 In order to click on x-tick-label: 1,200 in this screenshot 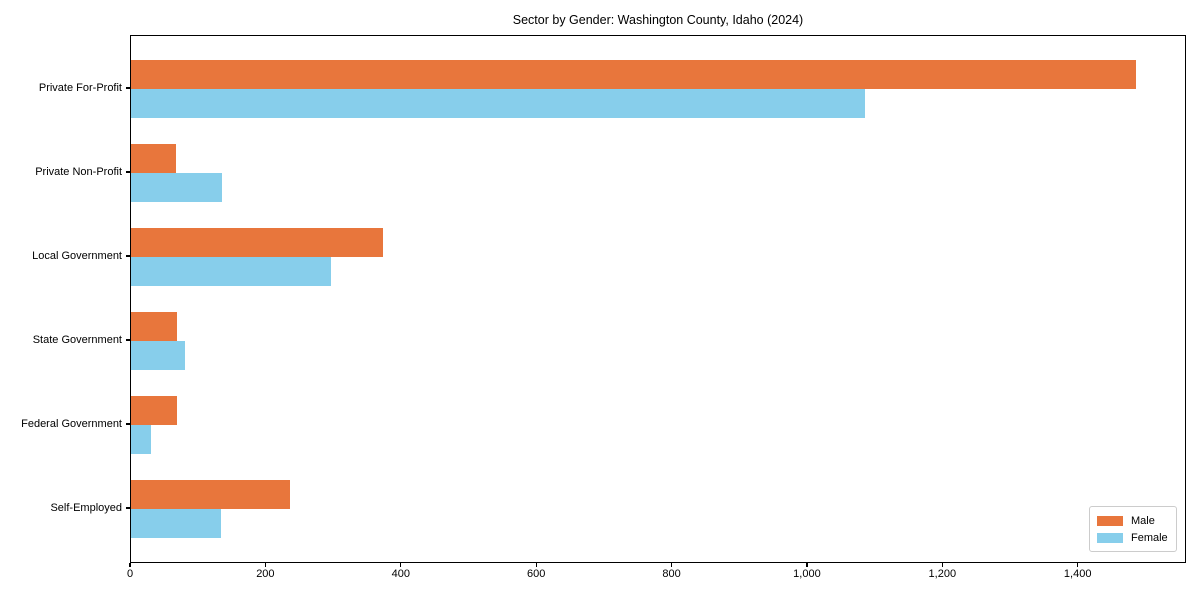, I will do `click(942, 574)`.